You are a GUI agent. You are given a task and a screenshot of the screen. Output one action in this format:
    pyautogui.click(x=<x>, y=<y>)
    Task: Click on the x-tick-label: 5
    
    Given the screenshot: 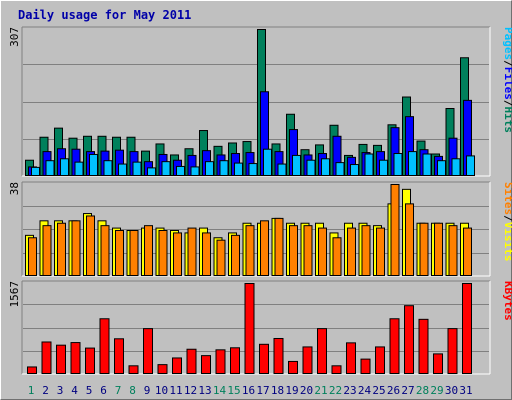 What is the action you would take?
    pyautogui.click(x=89, y=390)
    